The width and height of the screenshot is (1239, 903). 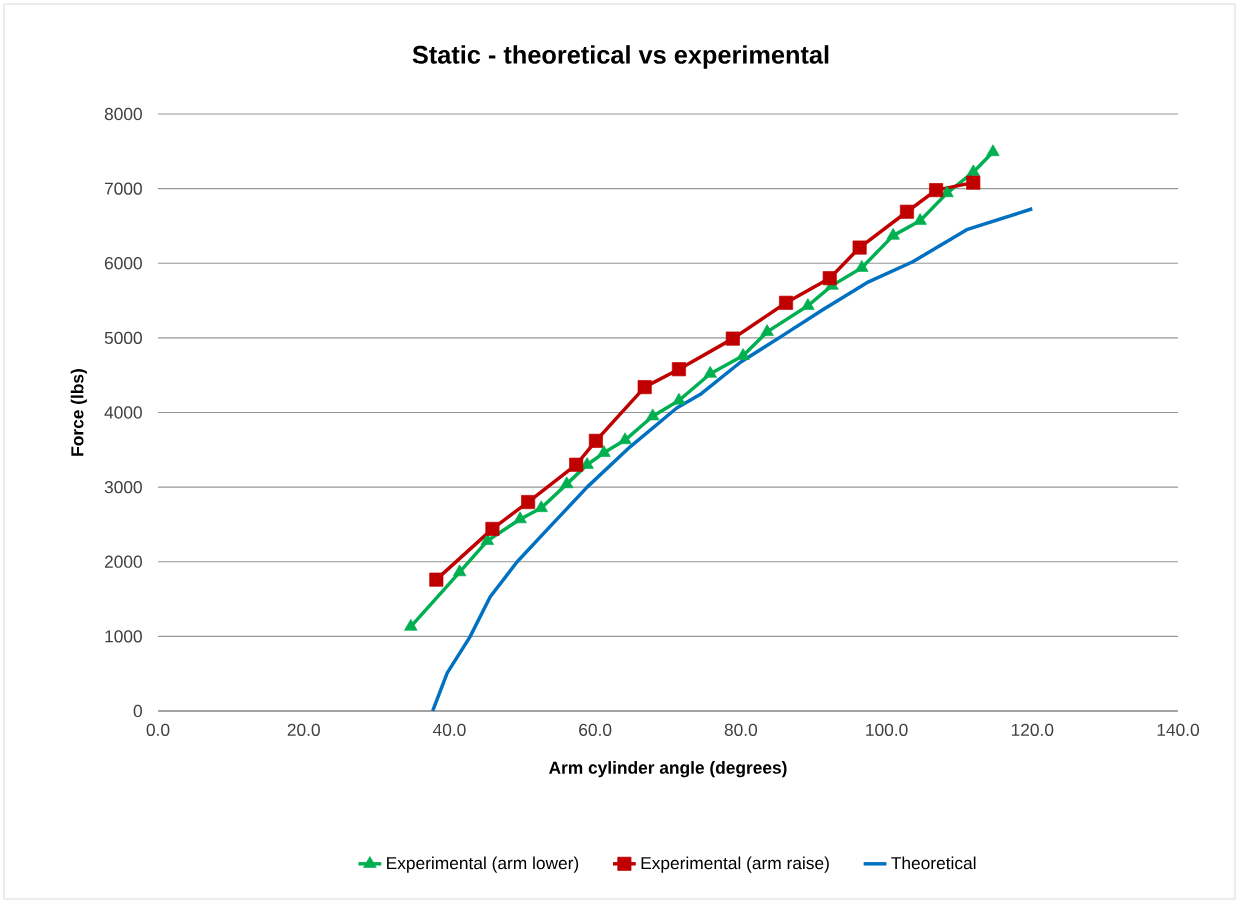 What do you see at coordinates (123, 337) in the screenshot?
I see `y-tick-label: 5000` at bounding box center [123, 337].